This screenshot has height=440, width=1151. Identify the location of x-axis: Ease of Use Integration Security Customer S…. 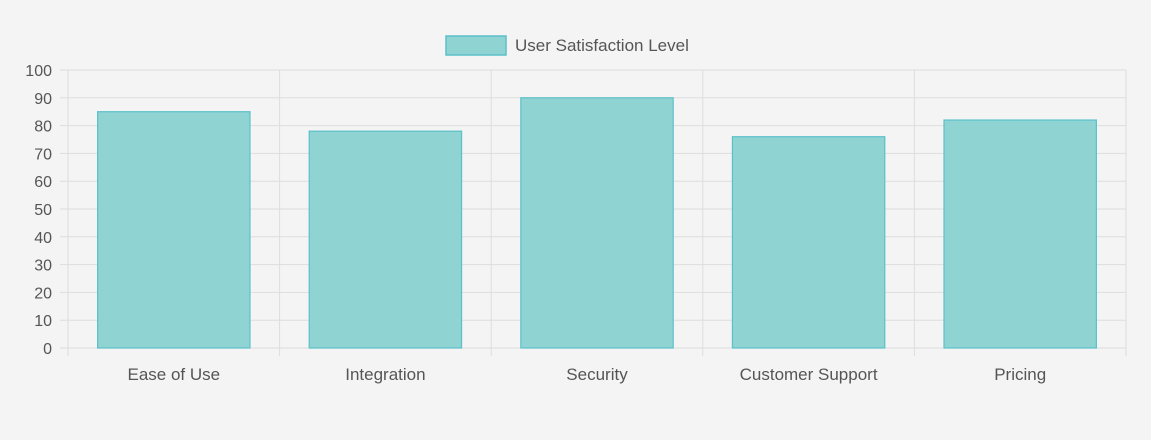
(586, 374).